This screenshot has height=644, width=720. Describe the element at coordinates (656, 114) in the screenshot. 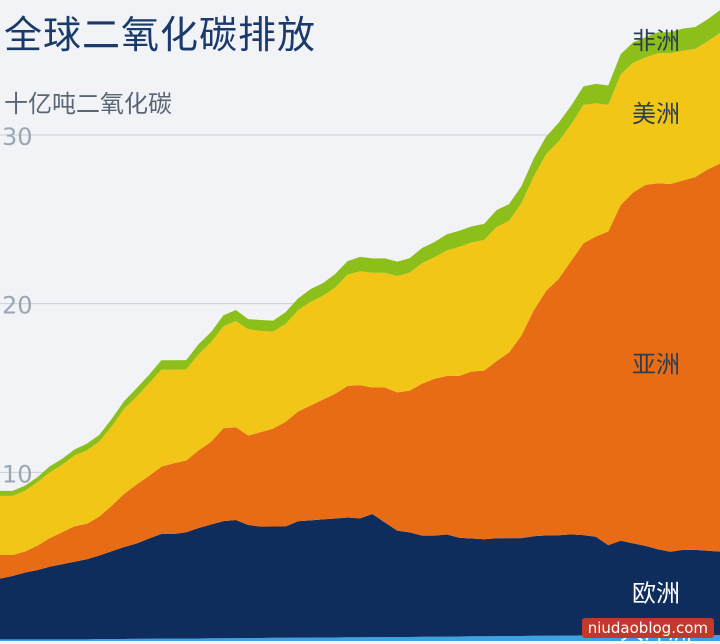

I see `series-label-3: 美洲` at that location.